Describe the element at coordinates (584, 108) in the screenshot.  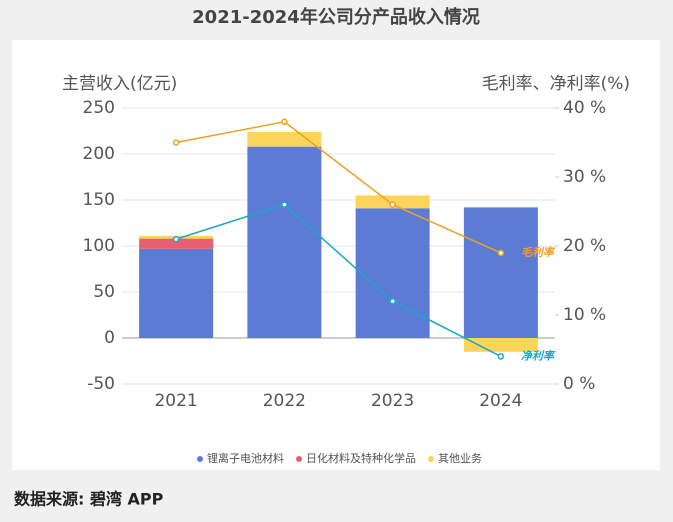
I see `y2-tick-label: 40 %` at that location.